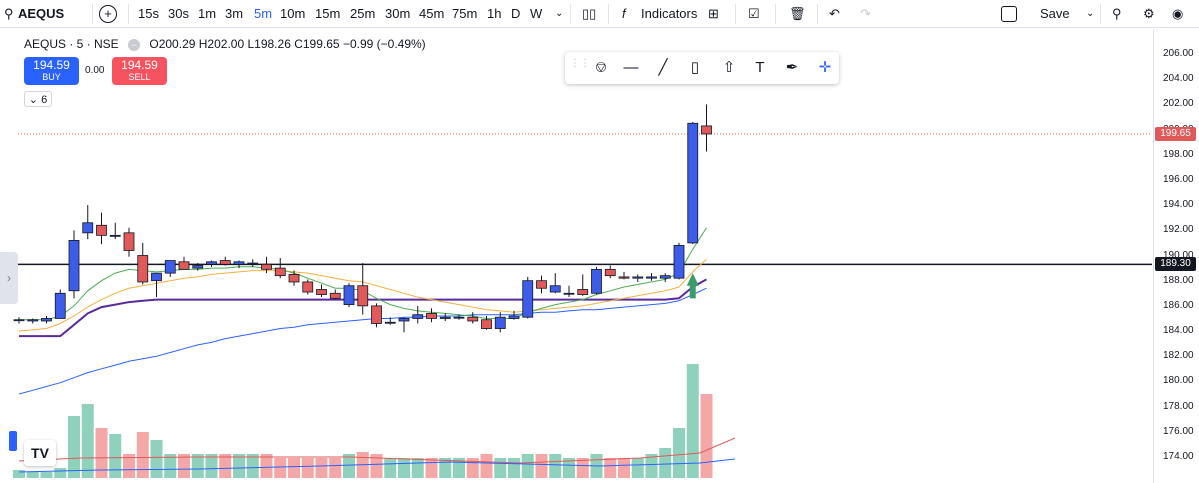  I want to click on sell-button: 194.59 SELL, so click(139, 71).